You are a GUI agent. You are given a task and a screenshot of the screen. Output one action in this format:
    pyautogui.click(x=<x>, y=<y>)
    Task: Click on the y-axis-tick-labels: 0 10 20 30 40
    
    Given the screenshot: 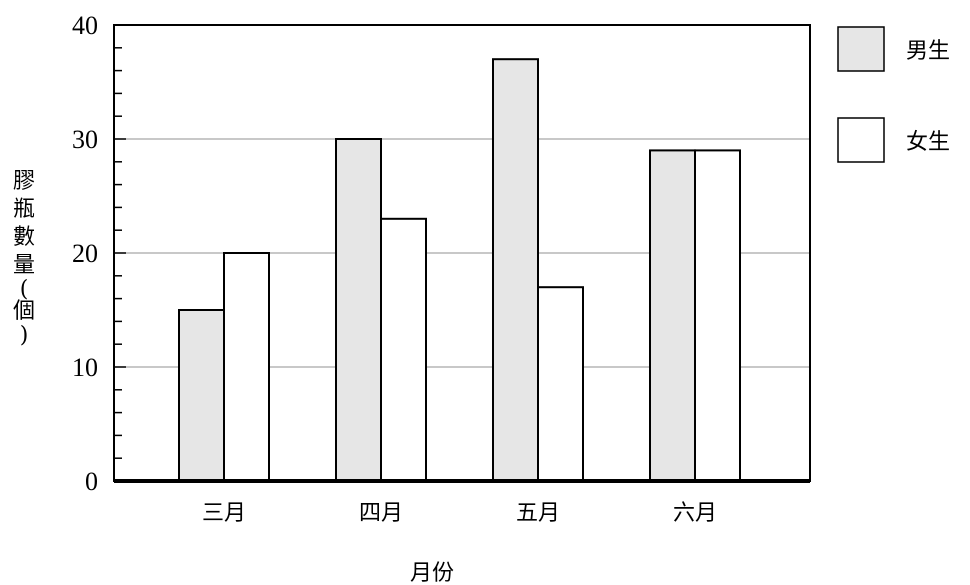 What is the action you would take?
    pyautogui.click(x=85, y=253)
    